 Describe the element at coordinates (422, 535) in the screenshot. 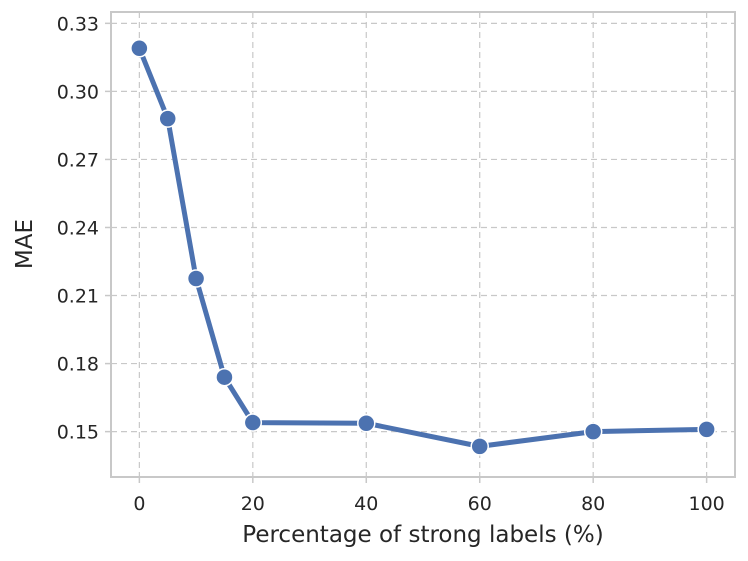

I see `x-axis-label: Percentage of strong labels (%)` at that location.